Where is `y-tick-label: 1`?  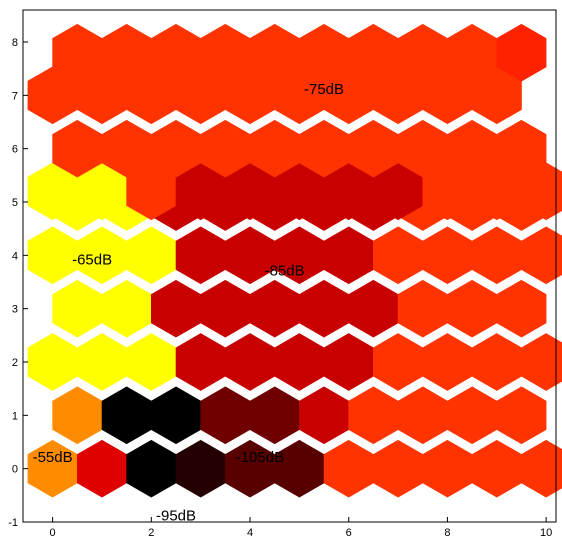 y-tick-label: 1 is located at coordinates (15, 416).